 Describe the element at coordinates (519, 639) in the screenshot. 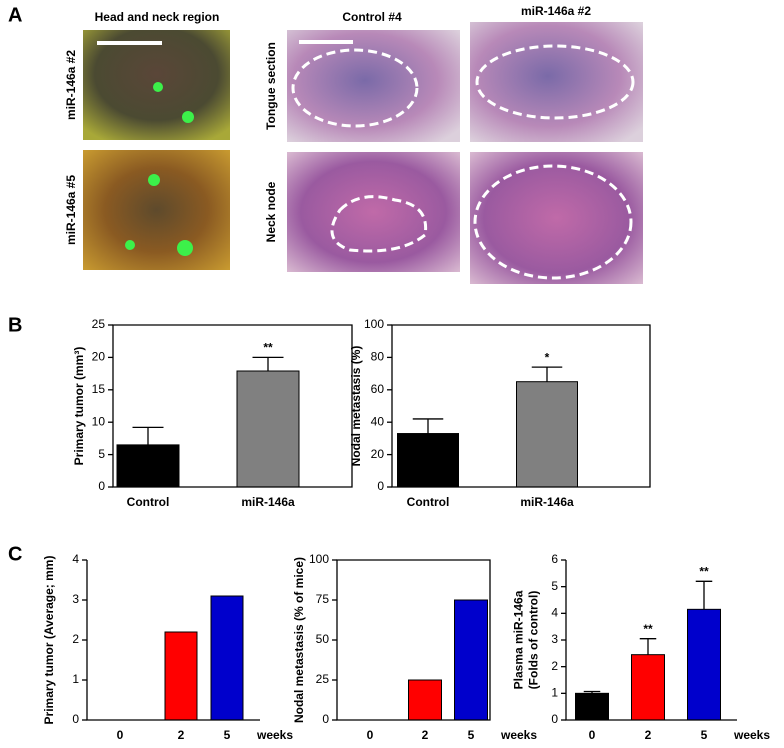

I see `y-axis-label: Plasma miR-146a` at that location.